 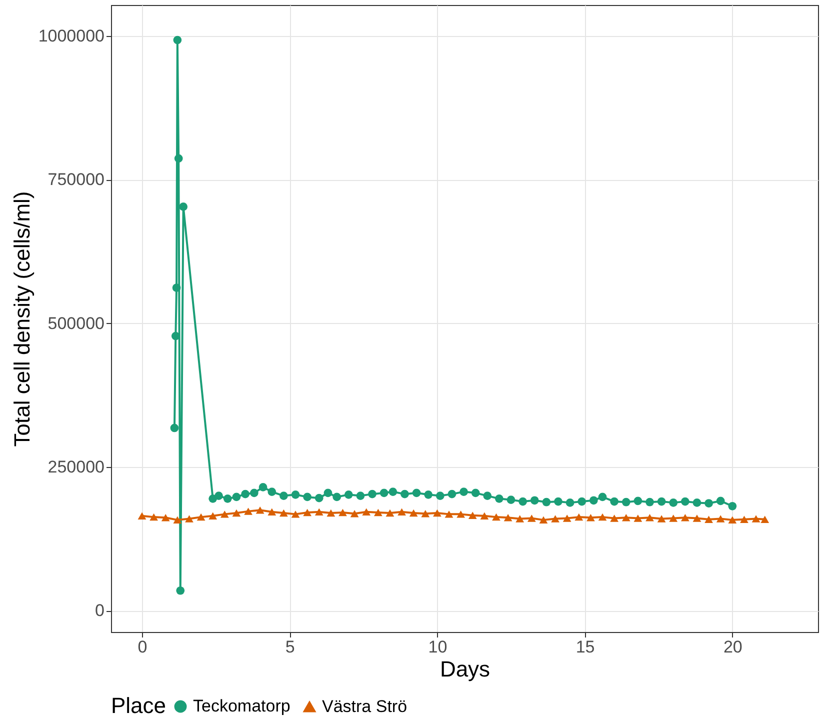 I want to click on y-tick-label: 750000, so click(x=76, y=180).